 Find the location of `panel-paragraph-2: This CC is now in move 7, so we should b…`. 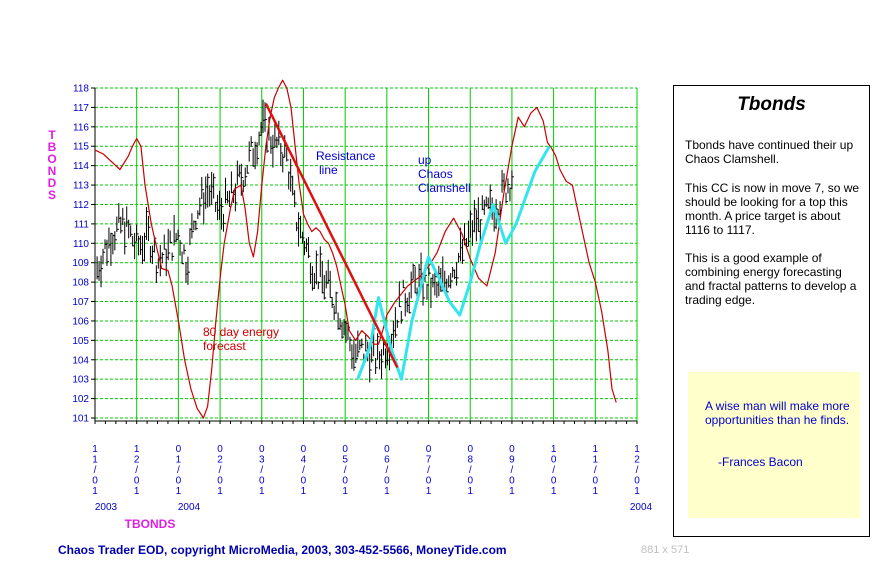

panel-paragraph-2: This CC is now in move 7, so we should b… is located at coordinates (772, 209).